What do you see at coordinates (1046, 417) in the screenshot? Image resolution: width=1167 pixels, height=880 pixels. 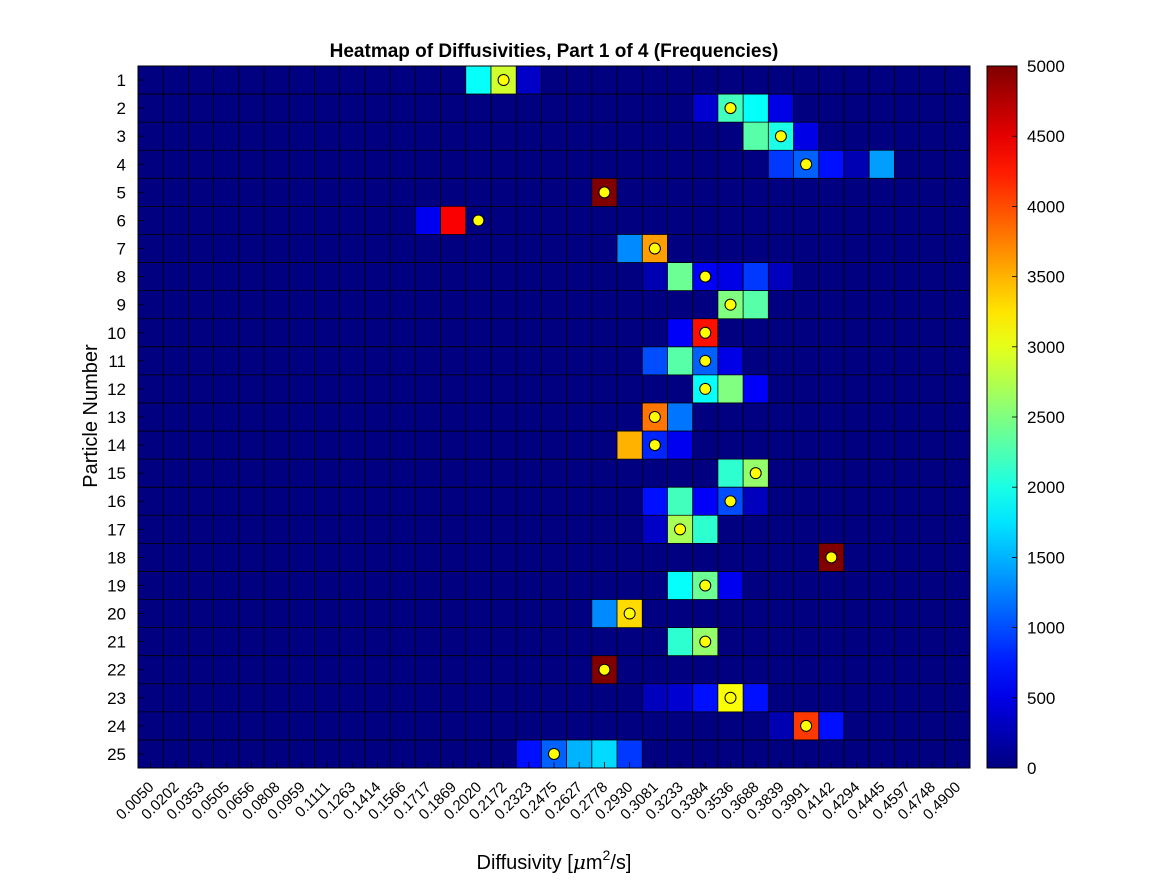 I see `colorbar-tick-label: 2500` at bounding box center [1046, 417].